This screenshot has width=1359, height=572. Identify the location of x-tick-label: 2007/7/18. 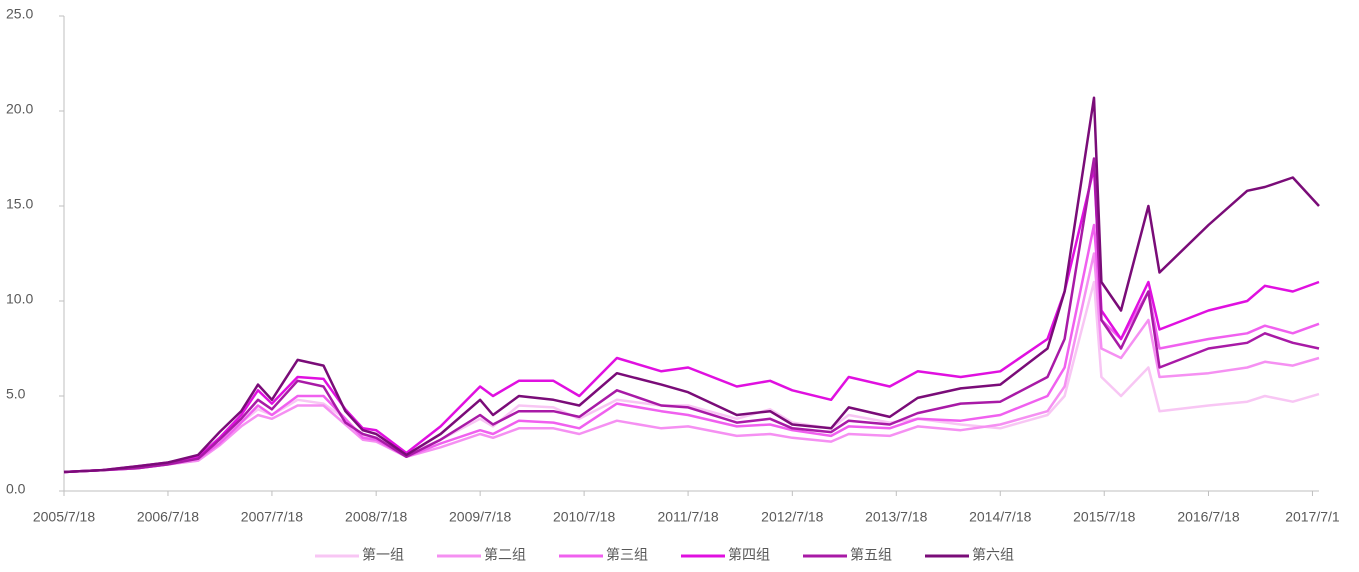
(272, 517).